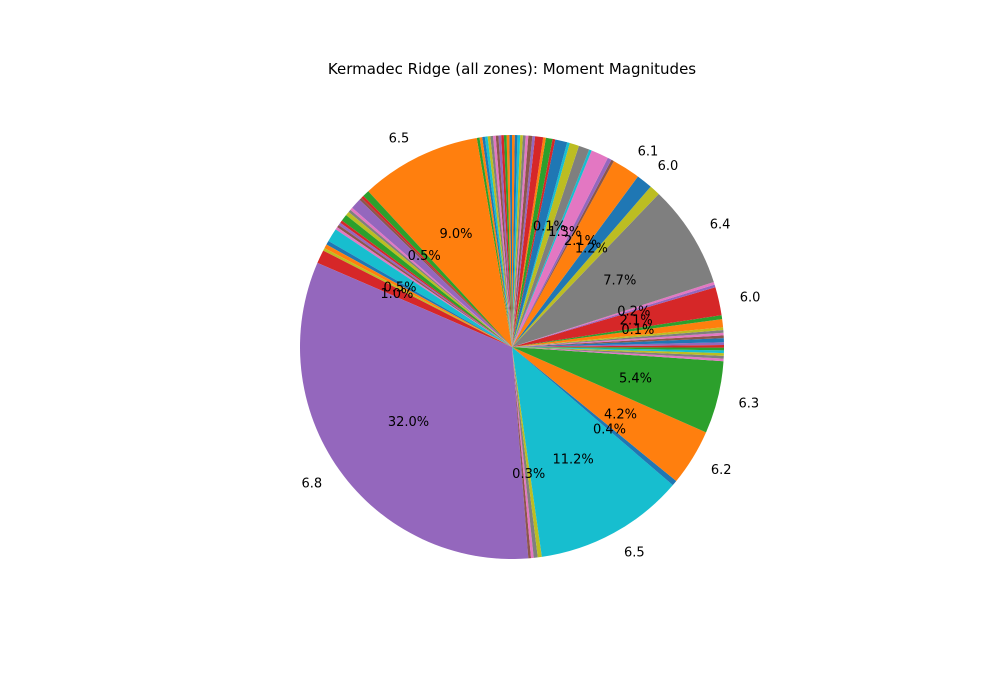  What do you see at coordinates (721, 470) in the screenshot?
I see `slice-label-38: 6.2` at bounding box center [721, 470].